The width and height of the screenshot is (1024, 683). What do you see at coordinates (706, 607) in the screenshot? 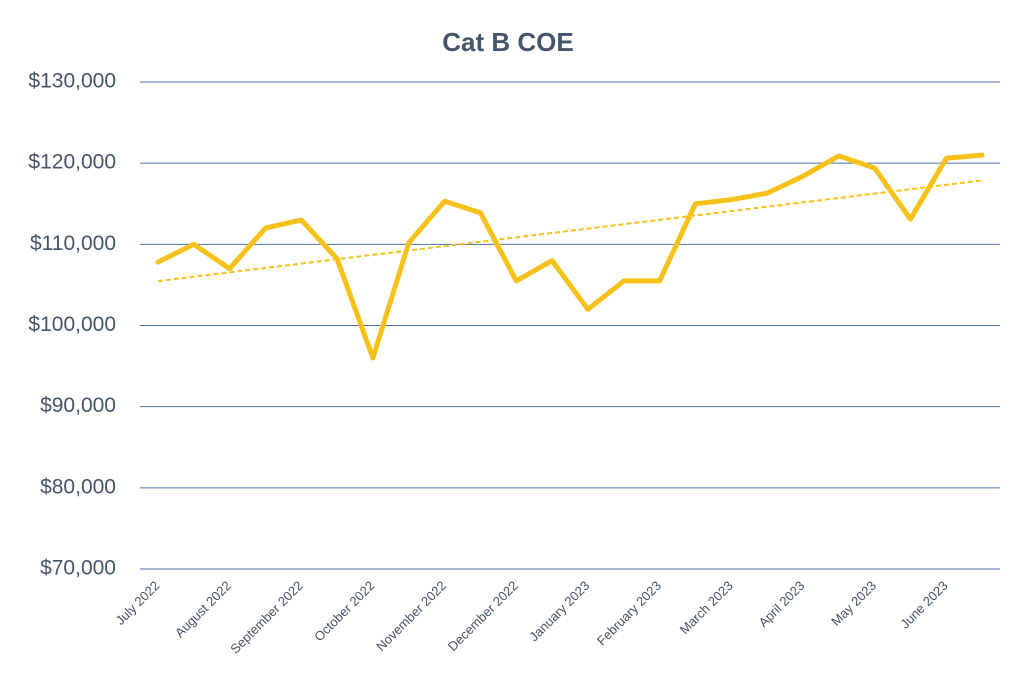
I see `x-tick-label: March 2023` at bounding box center [706, 607].